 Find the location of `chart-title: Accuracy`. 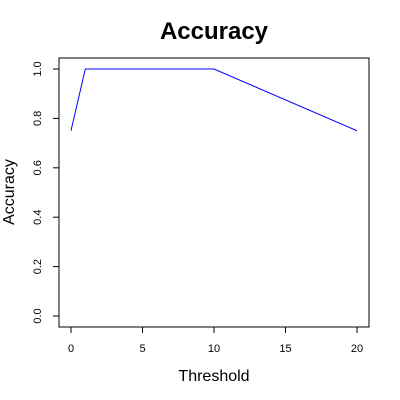

chart-title: Accuracy is located at coordinates (214, 31).